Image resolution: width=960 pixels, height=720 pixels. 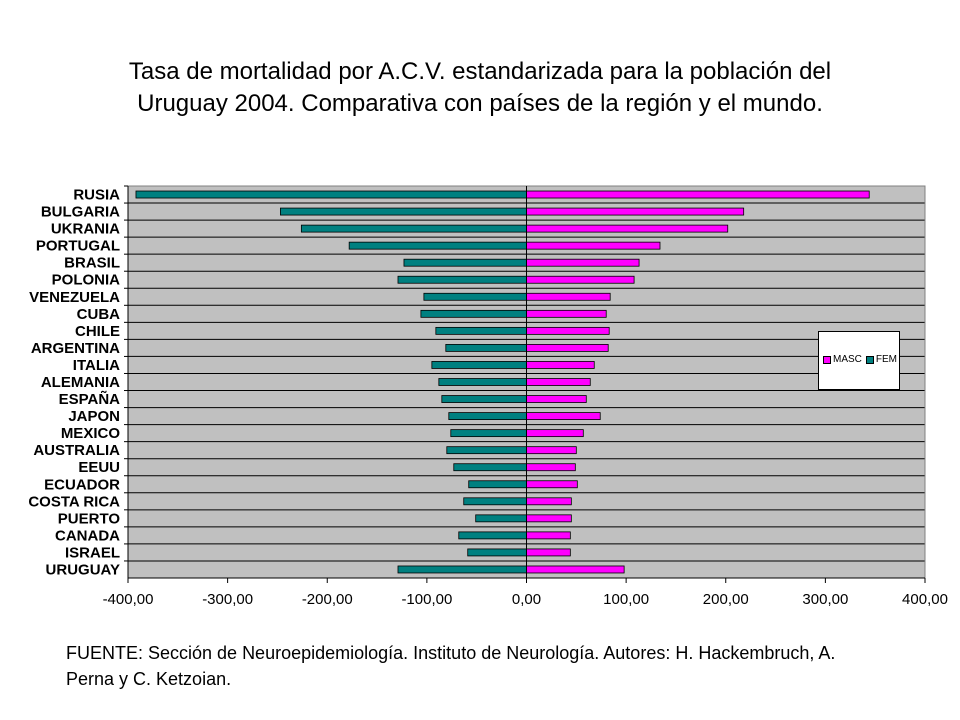 What do you see at coordinates (96, 365) in the screenshot?
I see `category-label: ITALIA` at bounding box center [96, 365].